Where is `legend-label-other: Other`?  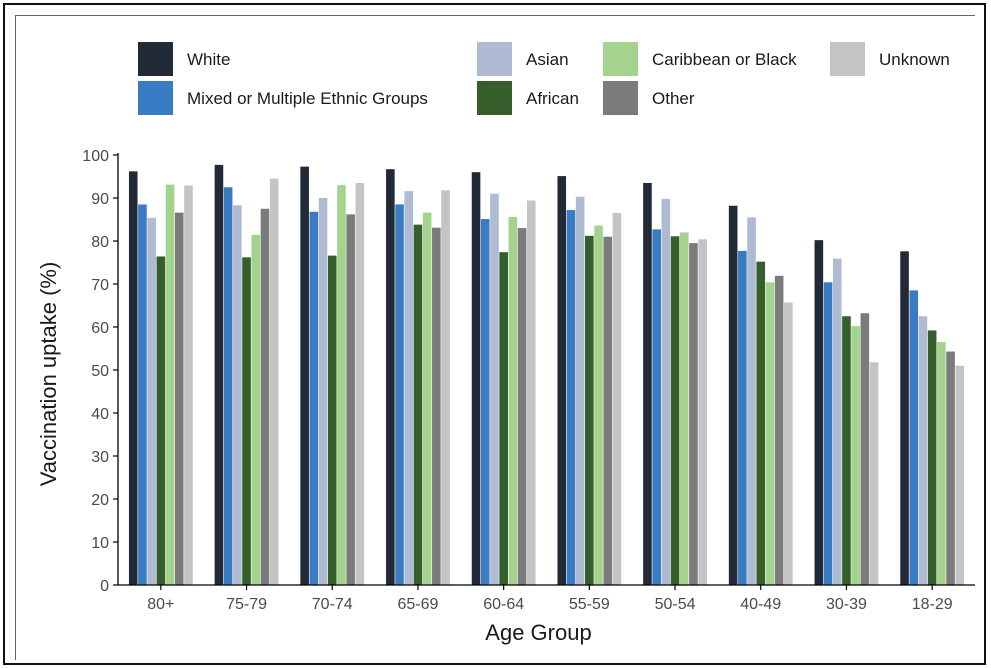 legend-label-other: Other is located at coordinates (673, 98).